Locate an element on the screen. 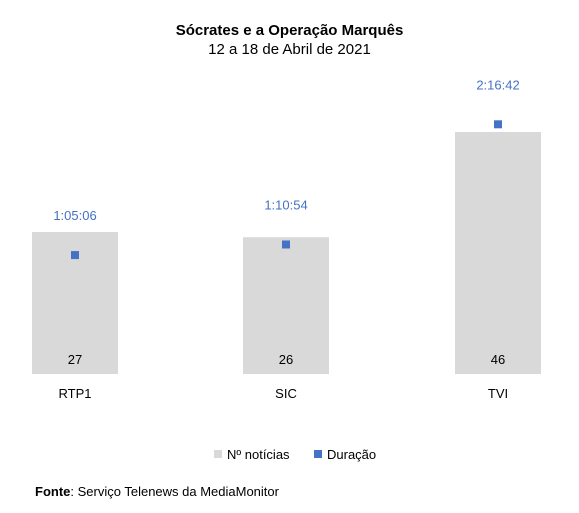 The width and height of the screenshot is (579, 513). legend: Nº notícias Duração is located at coordinates (295, 454).